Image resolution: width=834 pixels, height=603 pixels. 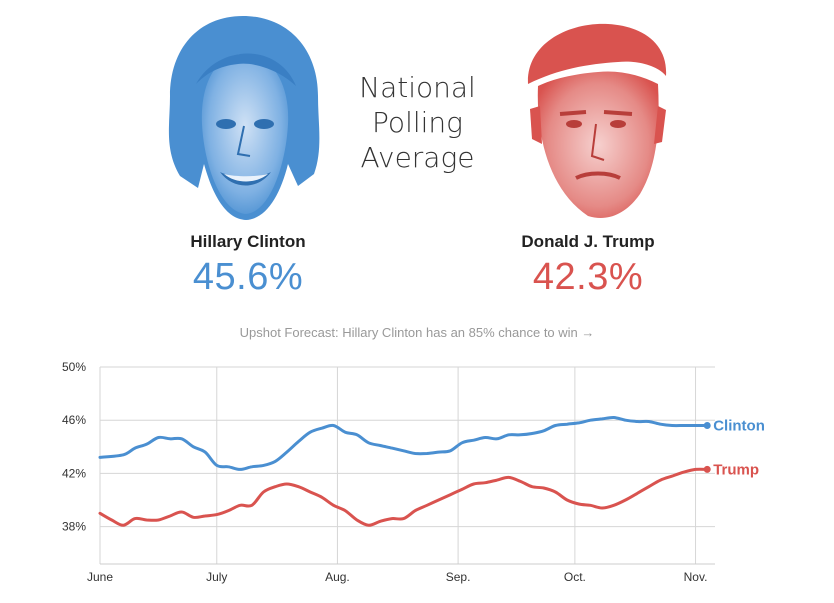 What do you see at coordinates (417, 157) in the screenshot?
I see `title-line: Average` at bounding box center [417, 157].